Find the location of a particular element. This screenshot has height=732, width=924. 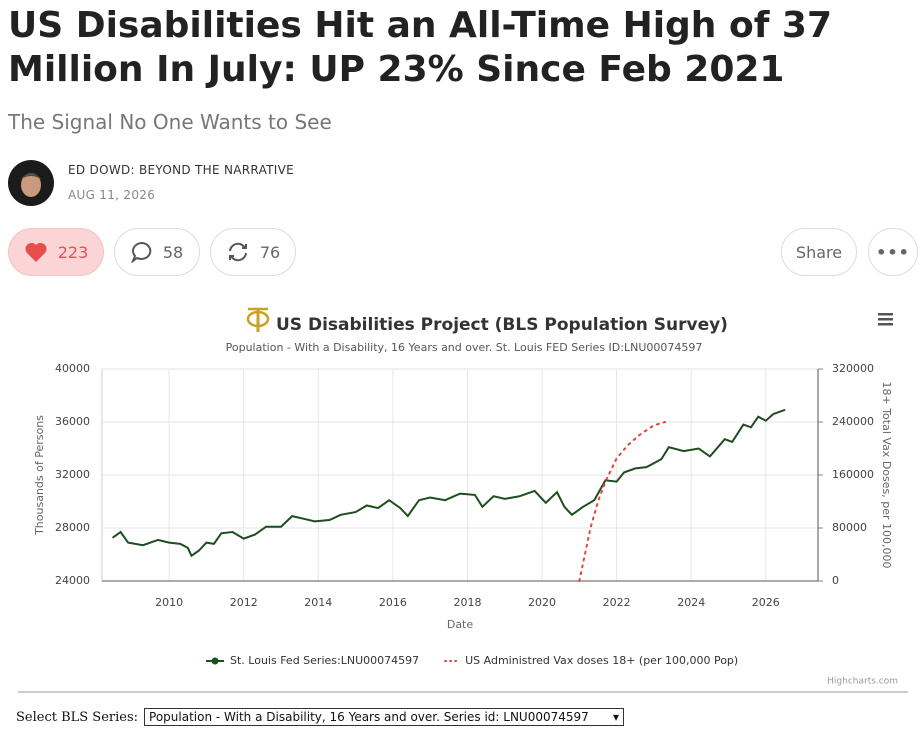

like-count: 223 is located at coordinates (73, 252).